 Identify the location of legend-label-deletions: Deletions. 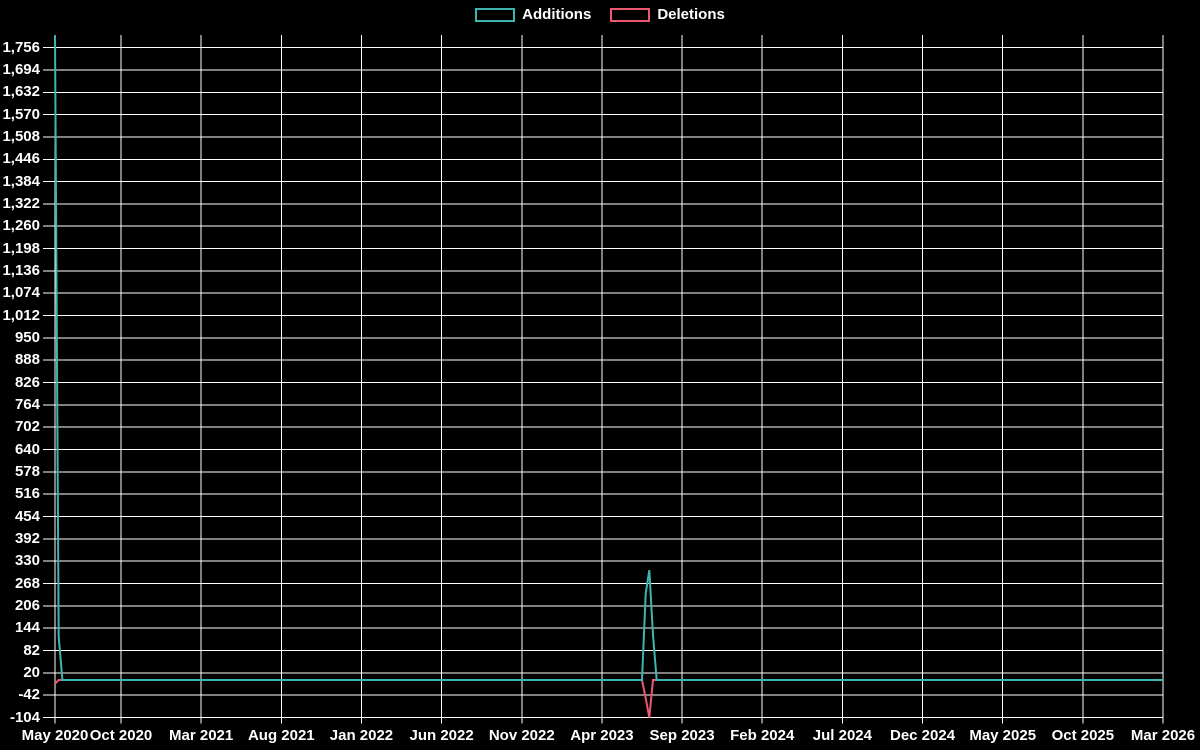
(691, 14).